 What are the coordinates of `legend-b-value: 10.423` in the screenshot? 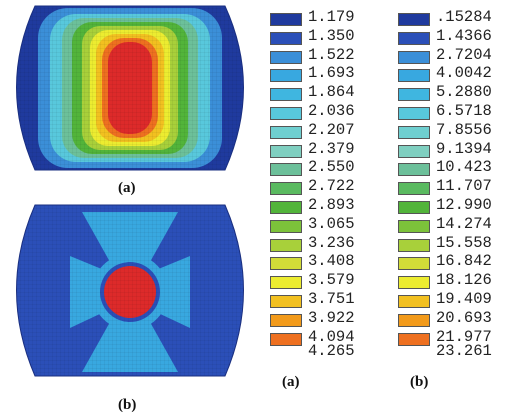 It's located at (464, 167).